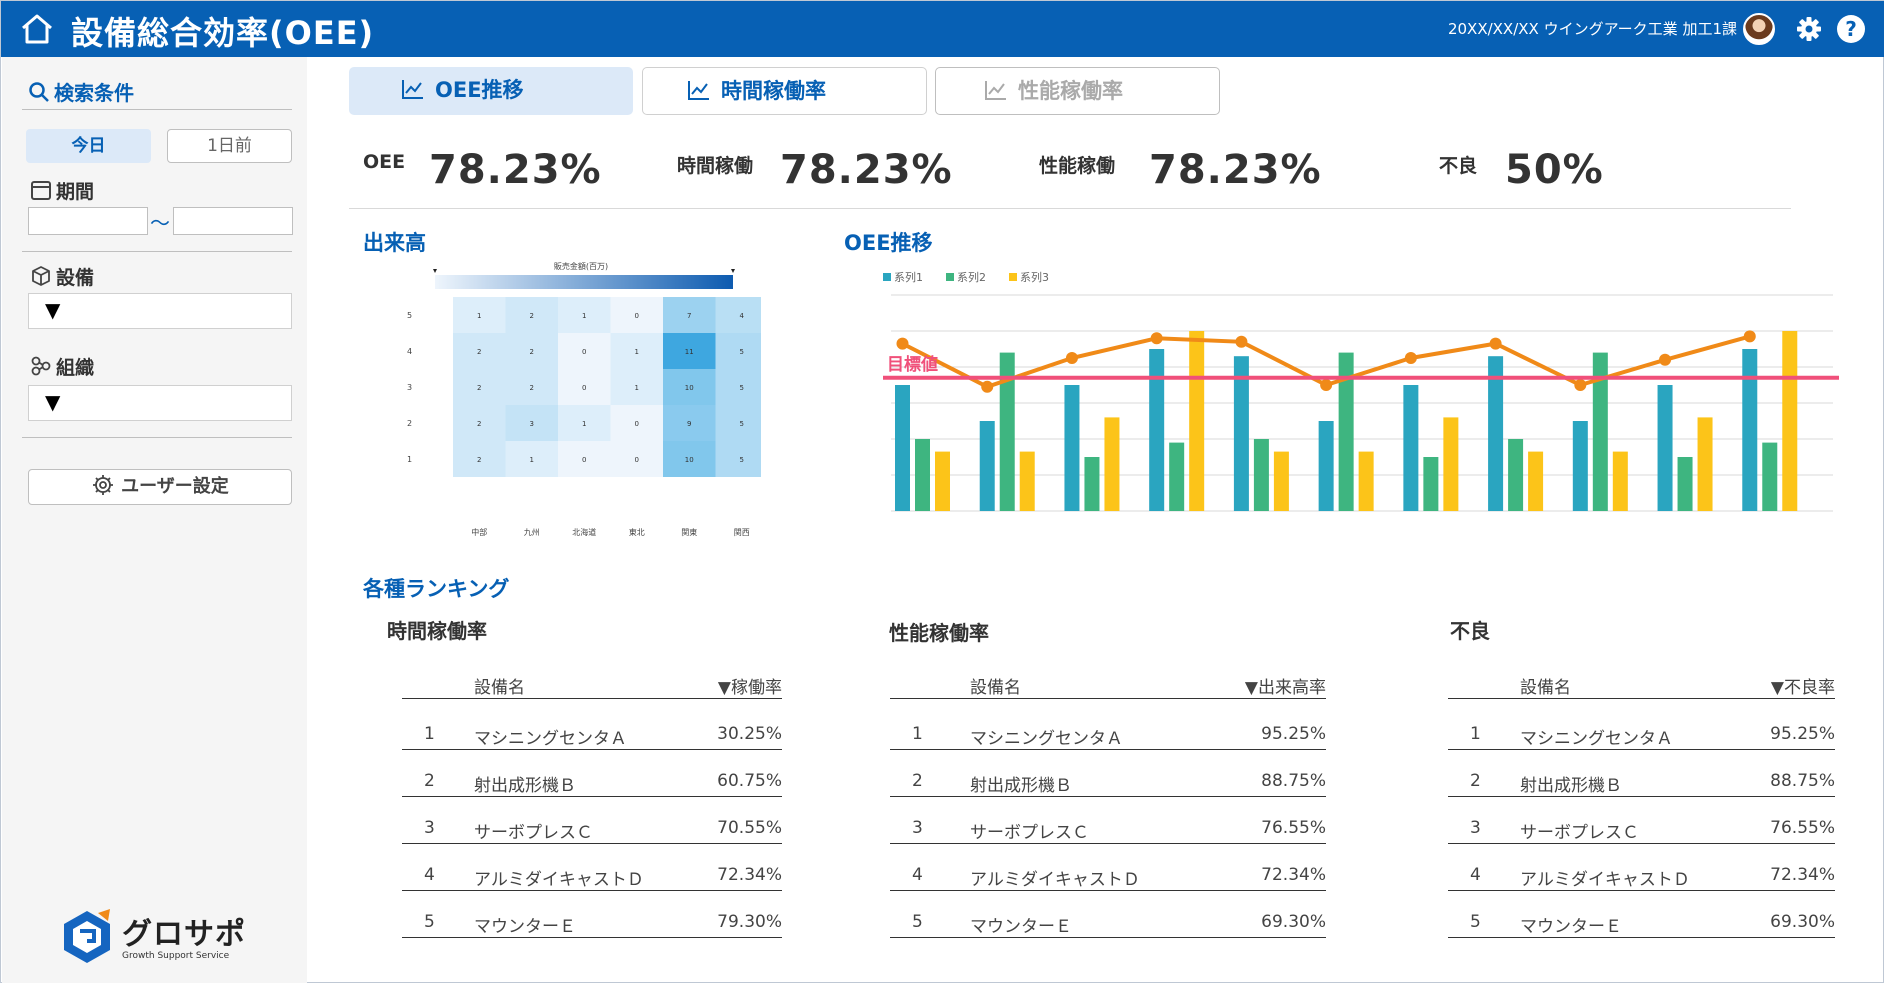  What do you see at coordinates (94, 93) in the screenshot?
I see `search-conditions-label: 検索条件` at bounding box center [94, 93].